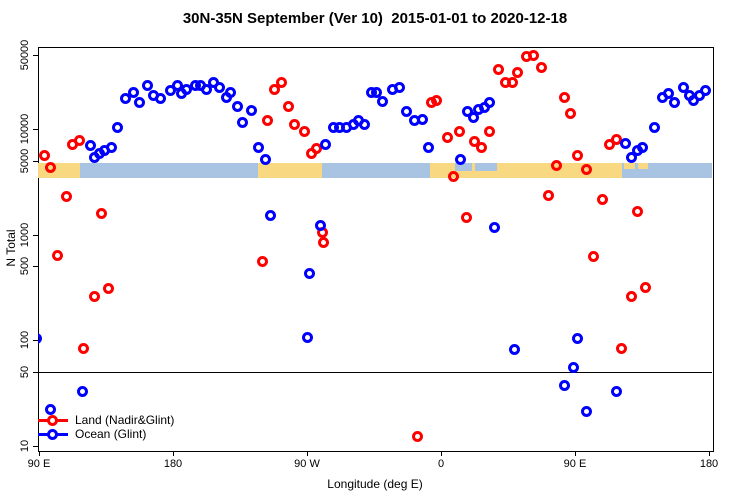  I want to click on y-tick-label: 50000, so click(25, 55).